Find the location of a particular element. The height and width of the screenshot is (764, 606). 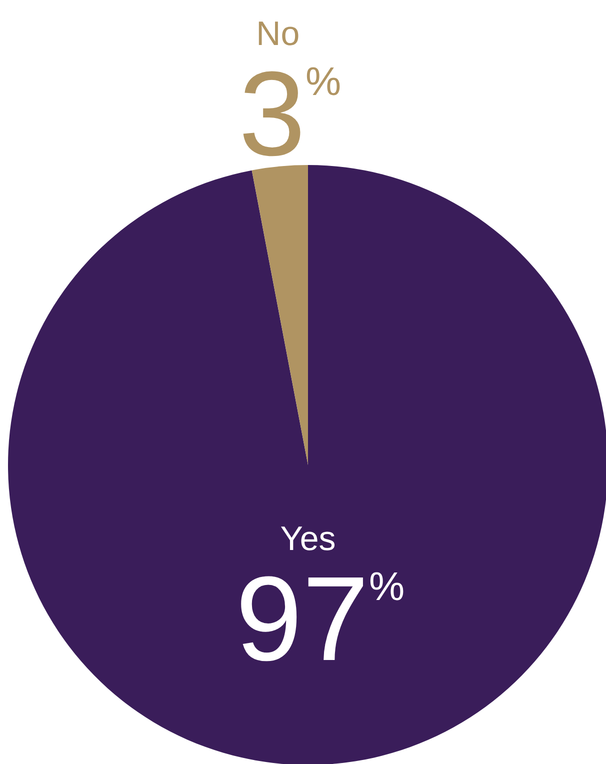

pie-slice is located at coordinates (280, 315).